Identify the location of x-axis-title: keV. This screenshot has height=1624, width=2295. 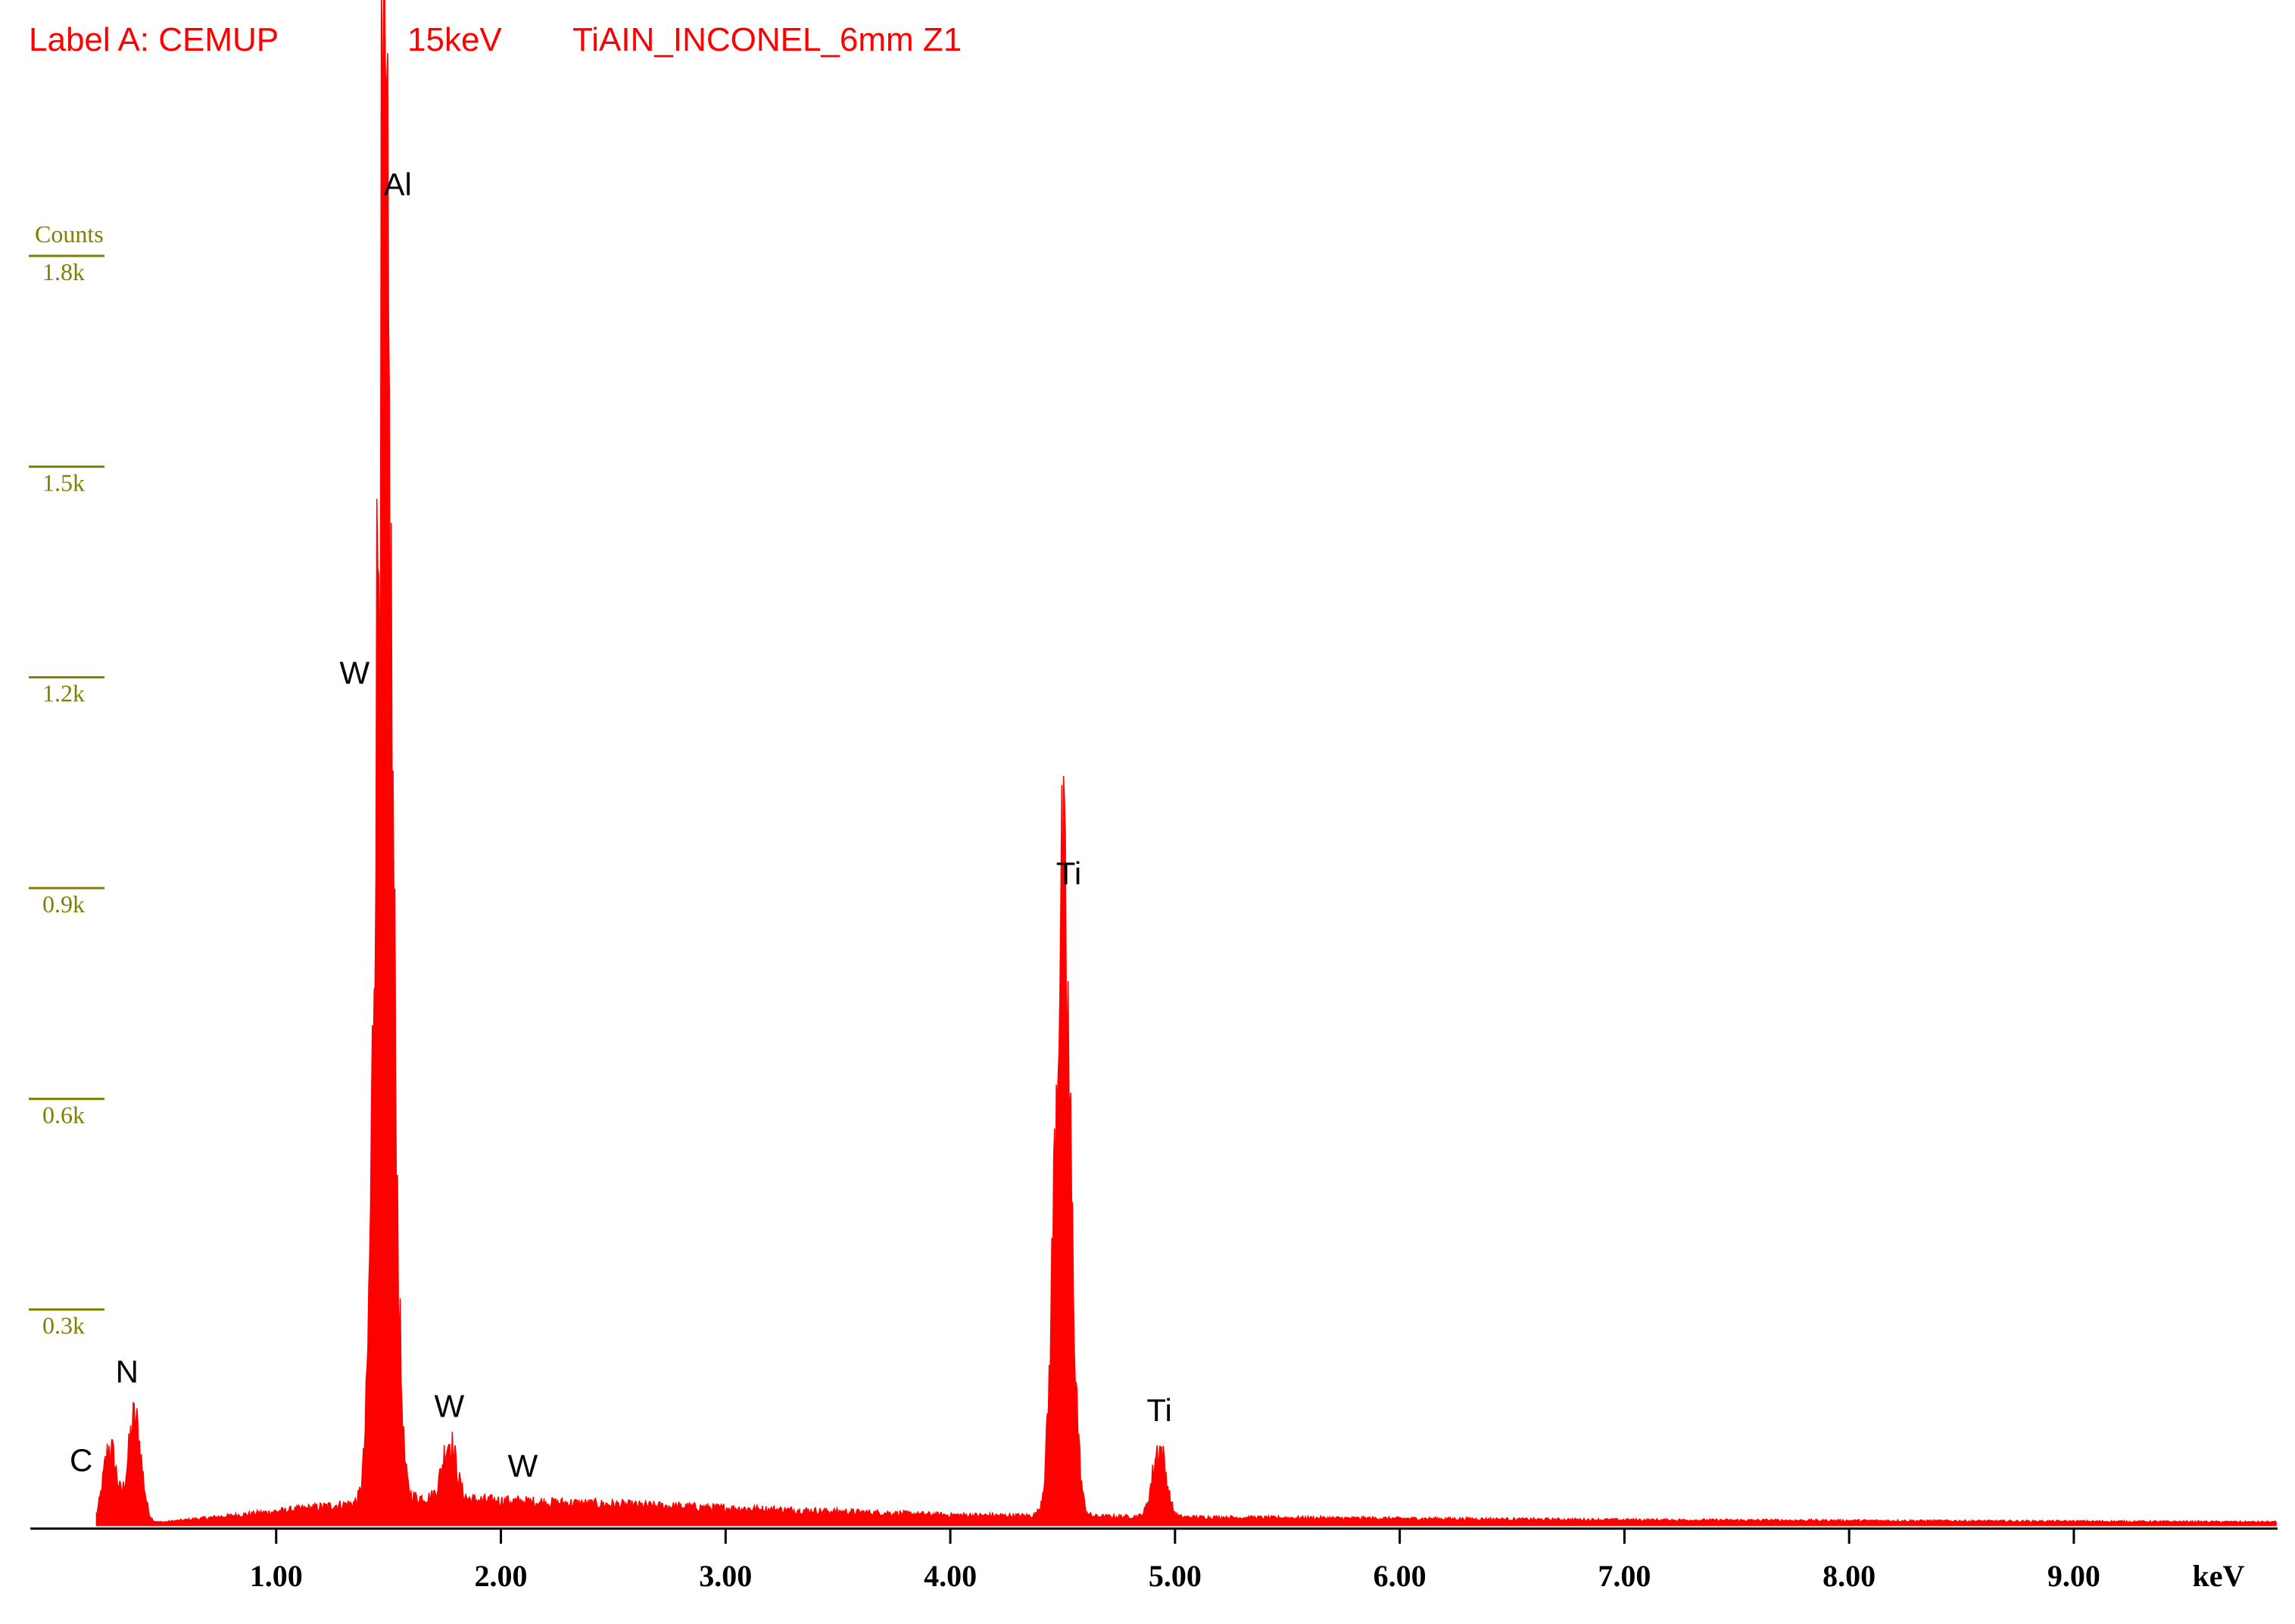
(2219, 1576).